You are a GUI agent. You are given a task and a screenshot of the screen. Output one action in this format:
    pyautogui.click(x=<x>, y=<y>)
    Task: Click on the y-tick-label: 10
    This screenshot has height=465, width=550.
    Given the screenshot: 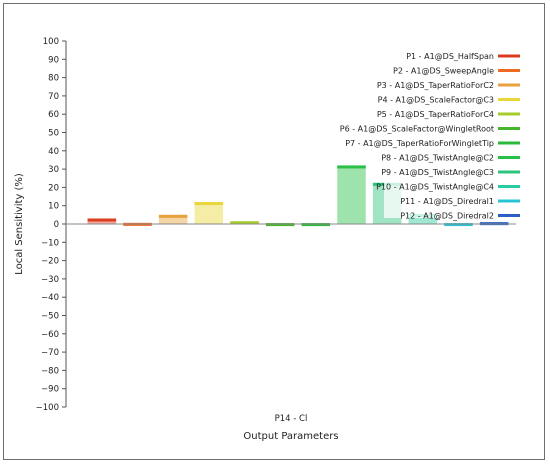 What is the action you would take?
    pyautogui.click(x=53, y=207)
    